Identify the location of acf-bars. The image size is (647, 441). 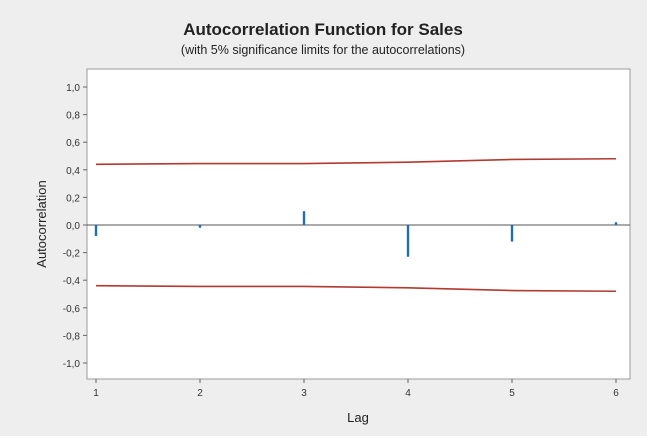
(356, 234).